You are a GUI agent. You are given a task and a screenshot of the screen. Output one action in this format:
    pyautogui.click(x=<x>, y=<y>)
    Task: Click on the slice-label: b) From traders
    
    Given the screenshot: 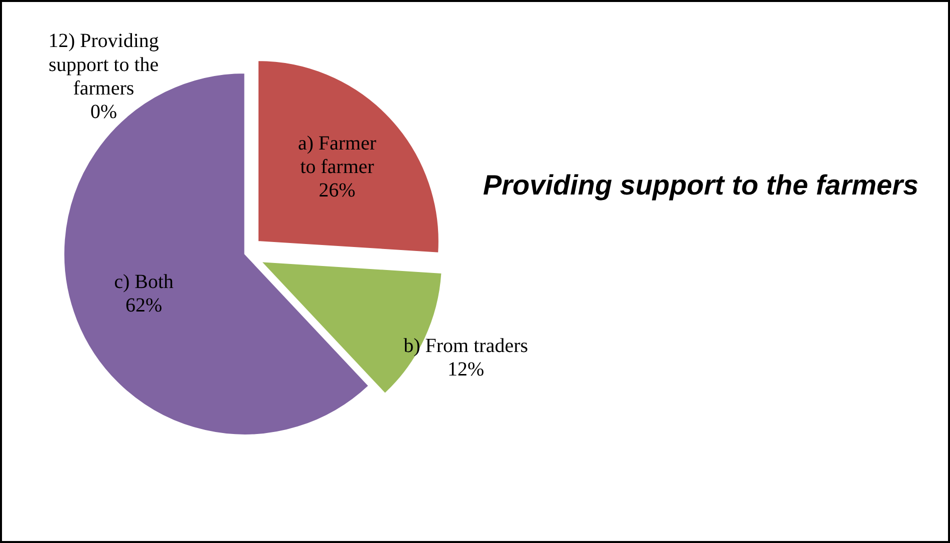 What is the action you would take?
    pyautogui.click(x=466, y=346)
    